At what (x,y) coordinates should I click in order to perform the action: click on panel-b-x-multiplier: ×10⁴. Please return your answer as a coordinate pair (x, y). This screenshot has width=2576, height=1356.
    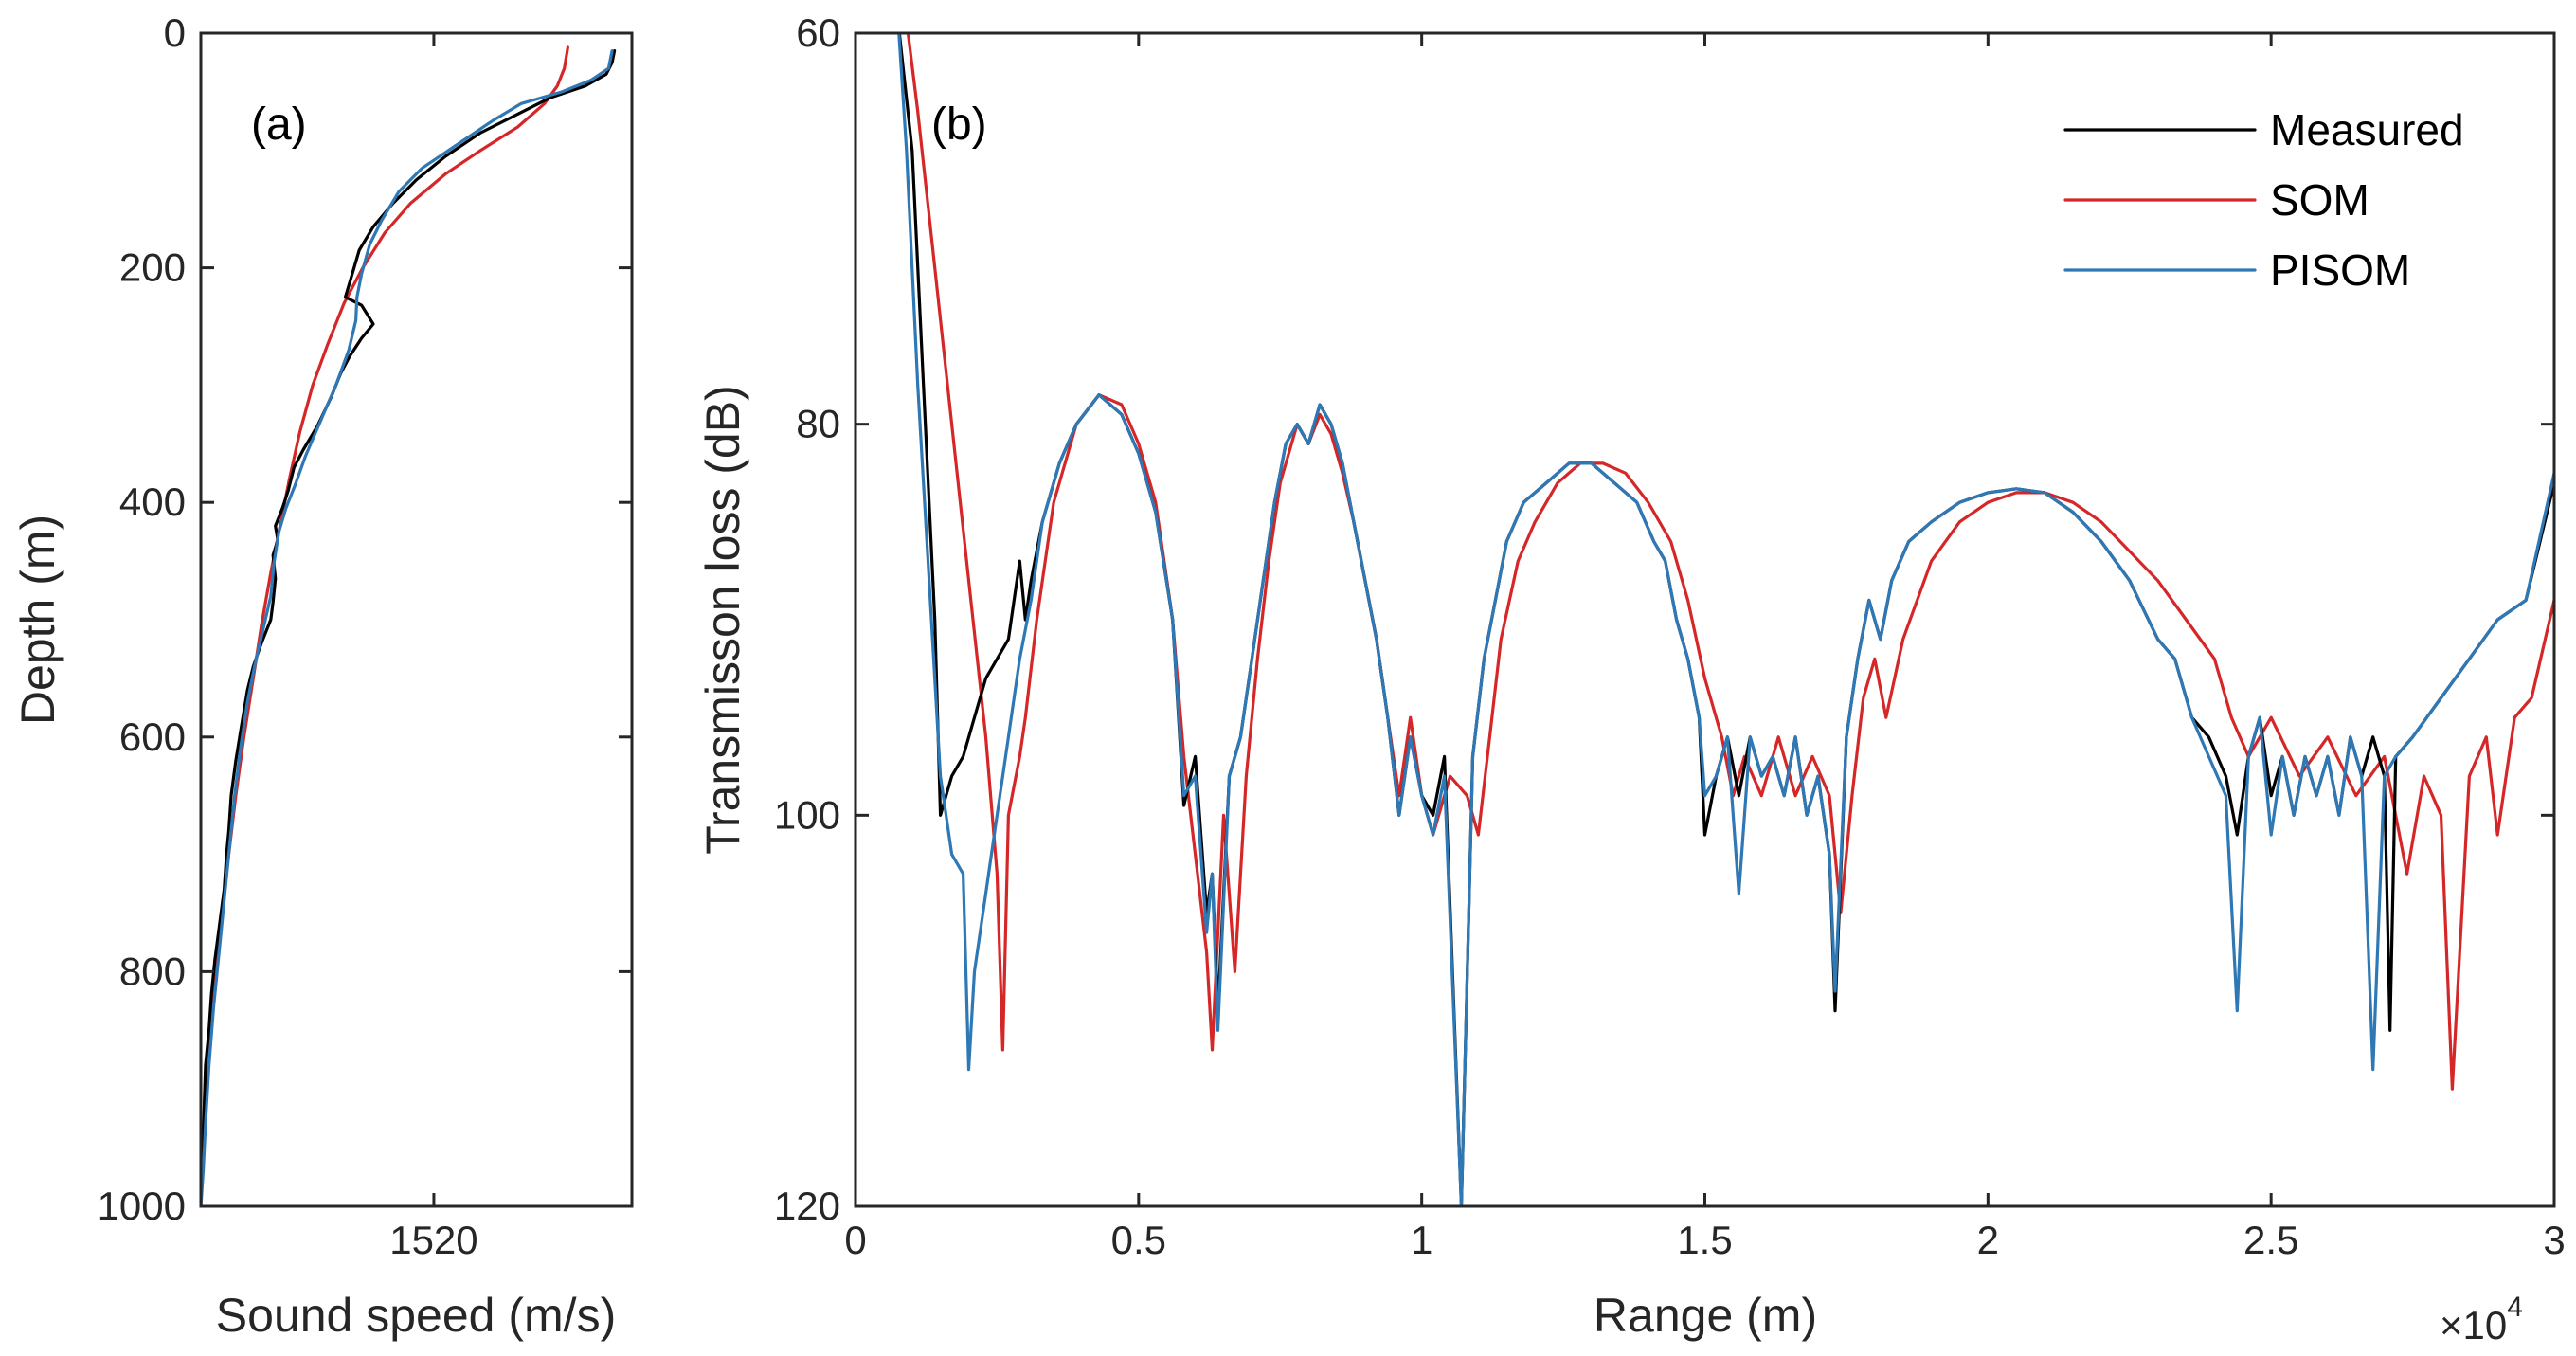
    Looking at the image, I should click on (2481, 1319).